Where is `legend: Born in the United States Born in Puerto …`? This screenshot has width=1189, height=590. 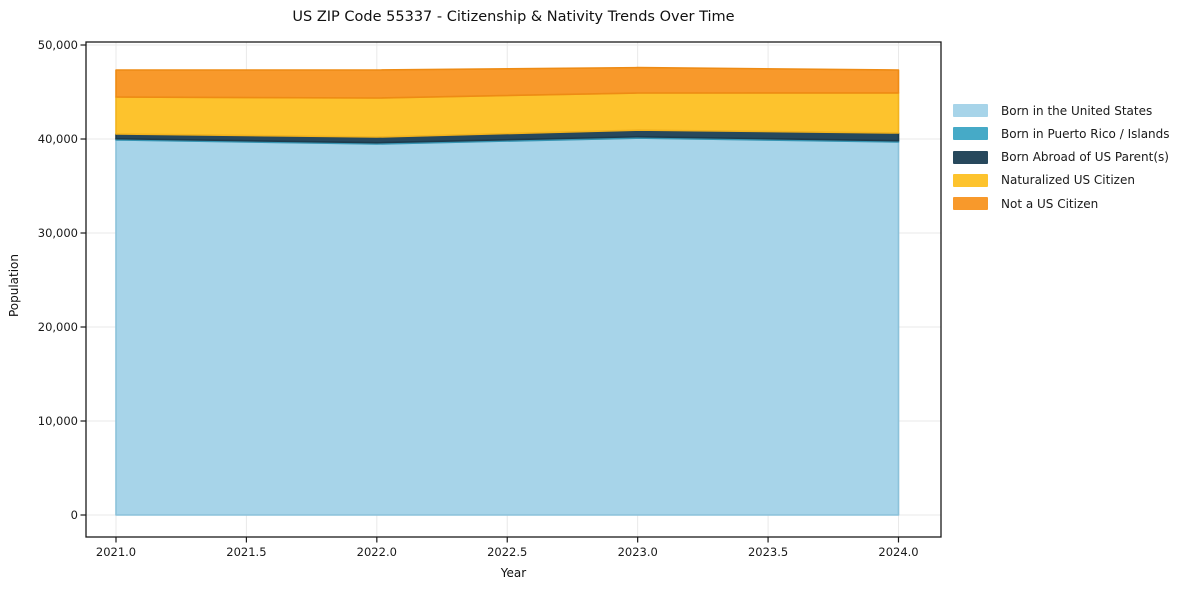
legend: Born in the United States Born in Puerto … is located at coordinates (1061, 162).